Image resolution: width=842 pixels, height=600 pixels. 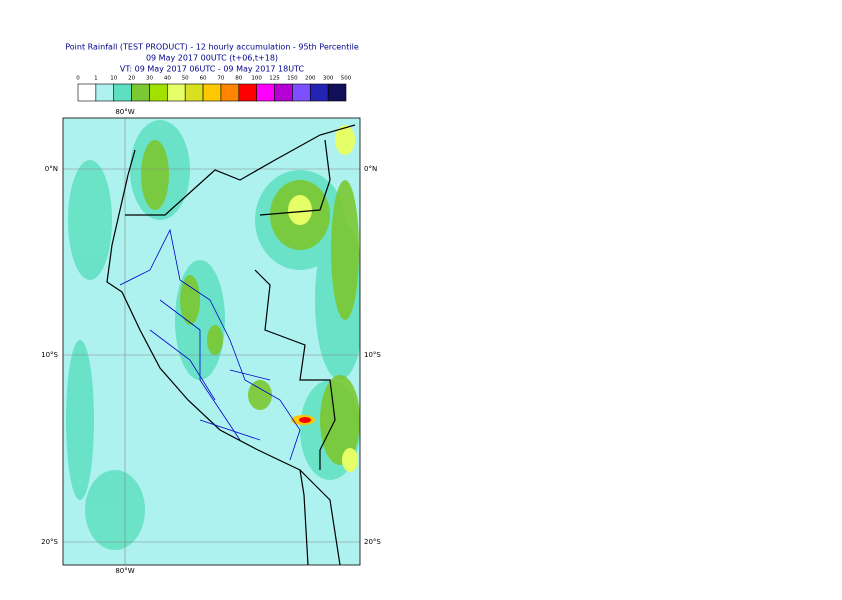 I want to click on legend-label: 50, so click(x=185, y=79).